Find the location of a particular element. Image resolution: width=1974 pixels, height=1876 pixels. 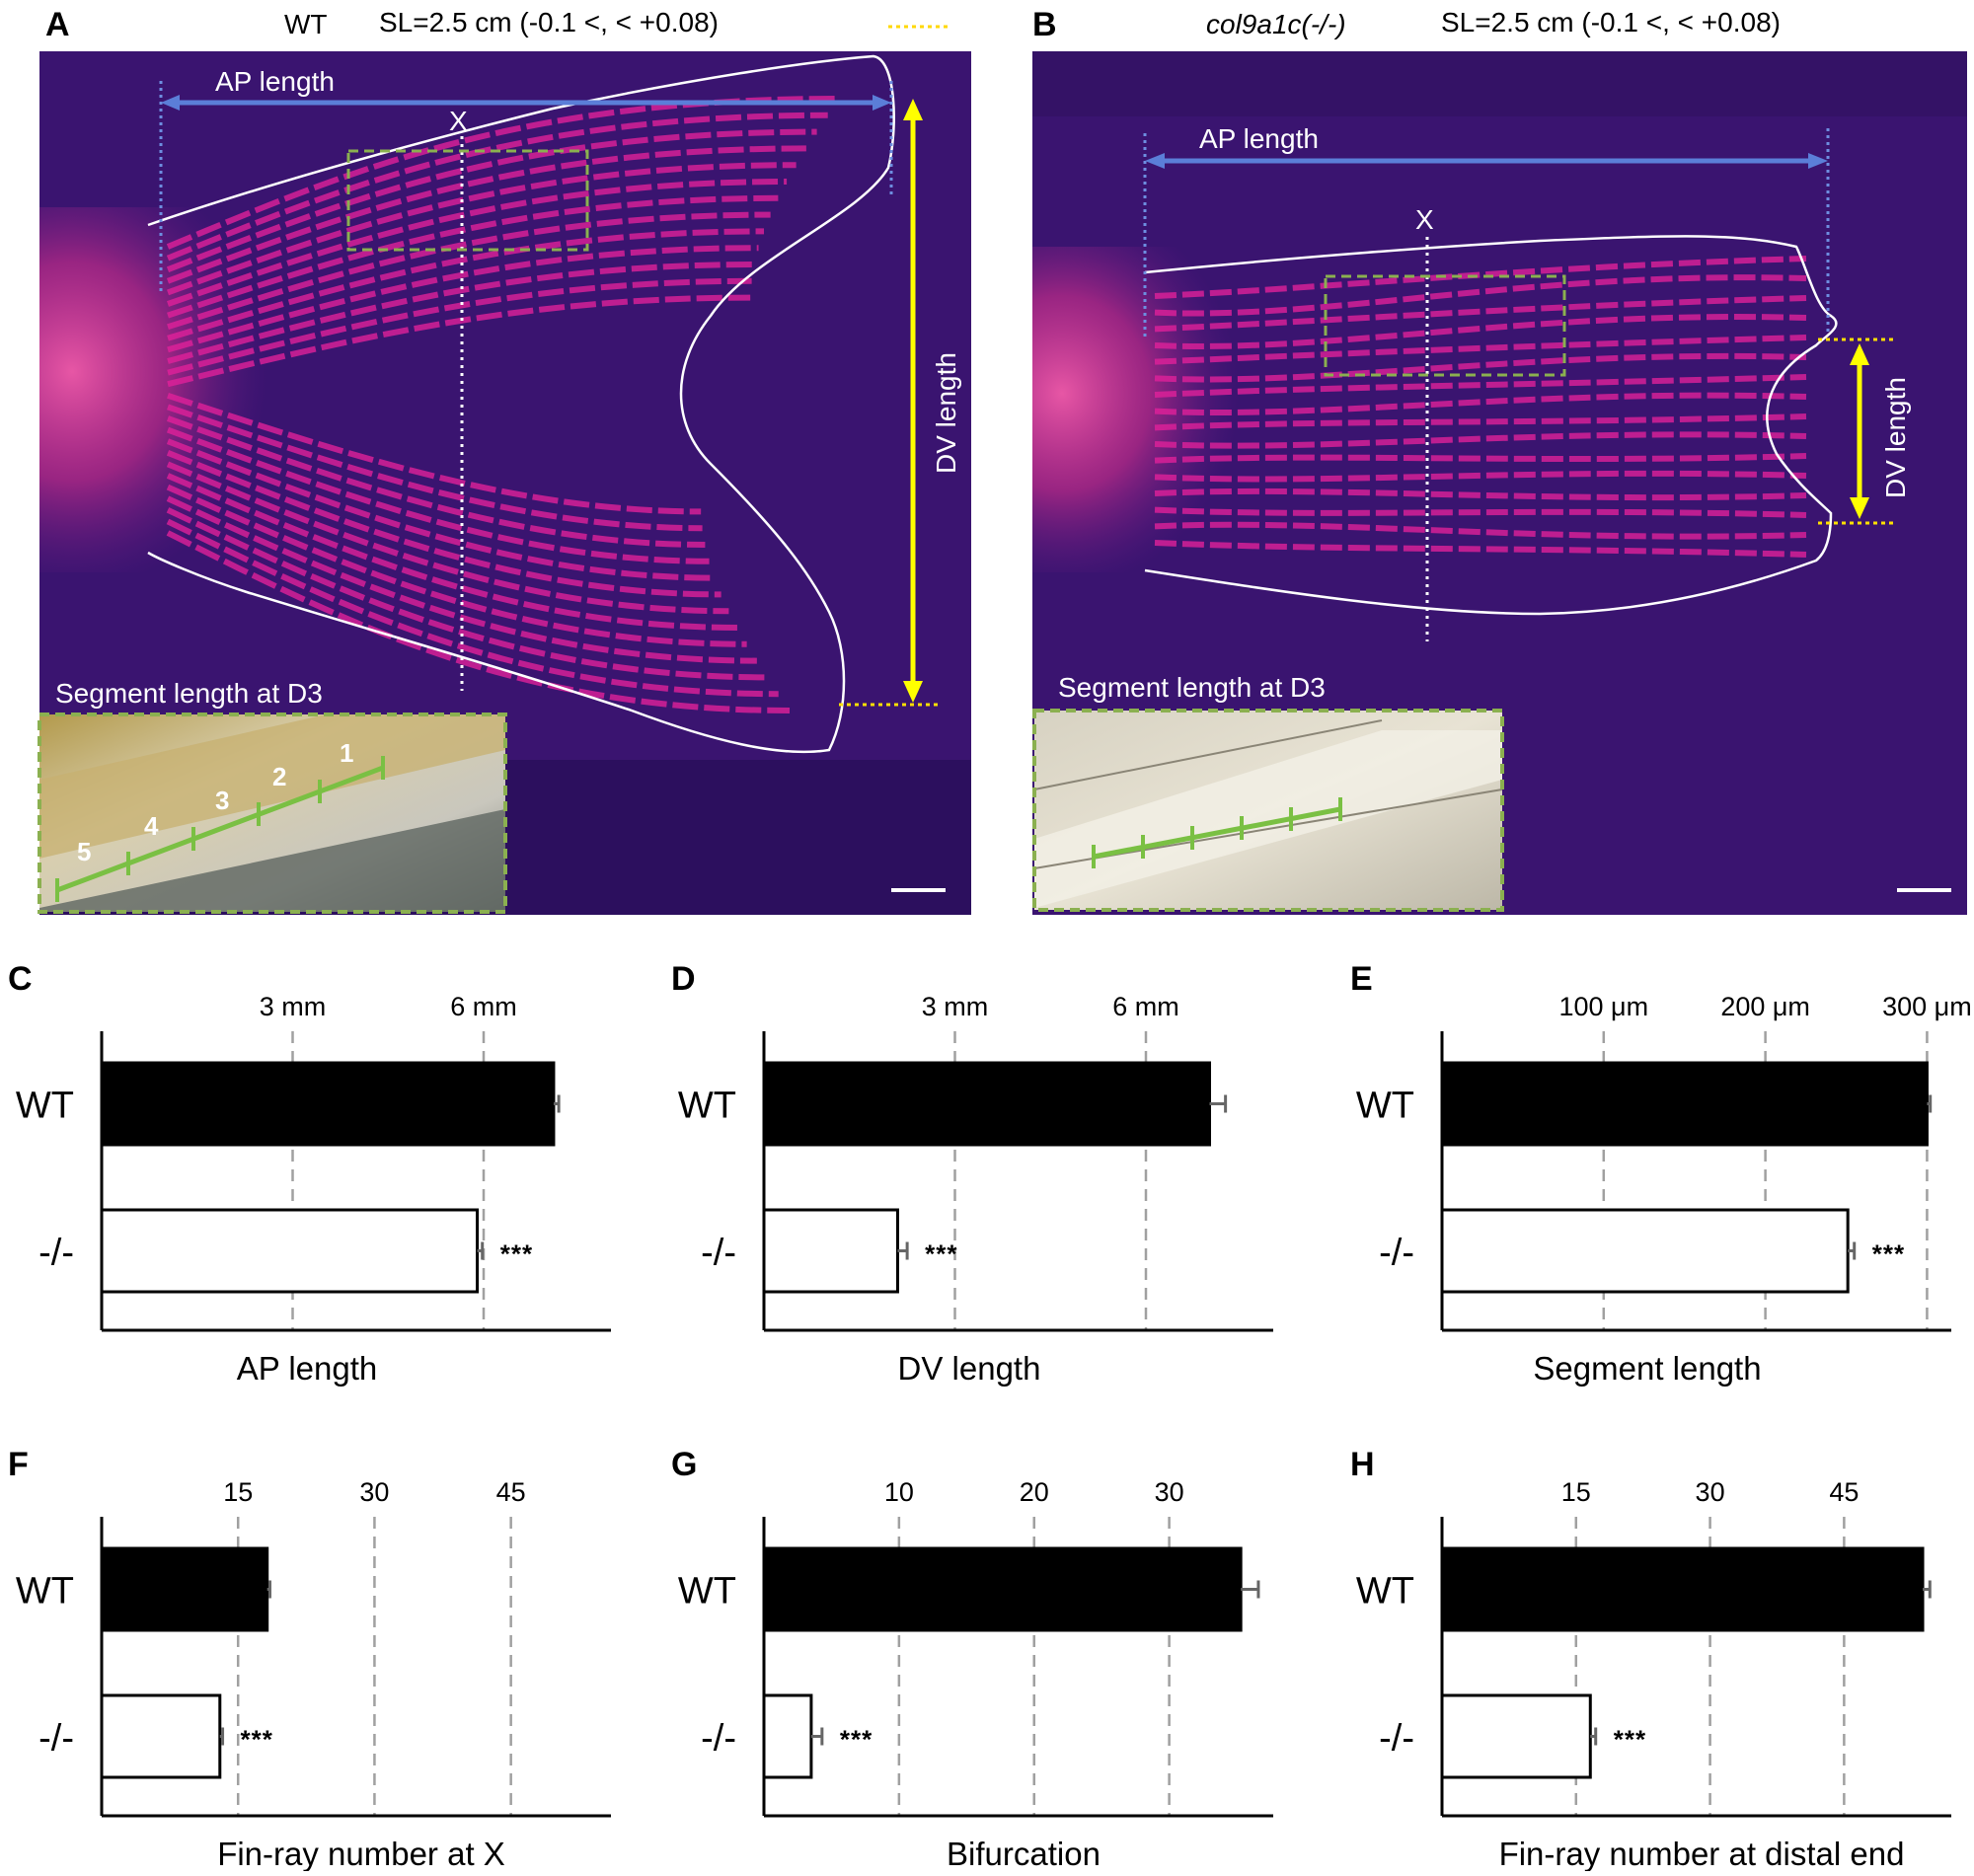

inset-label-a: Segment length at D3 is located at coordinates (189, 693).